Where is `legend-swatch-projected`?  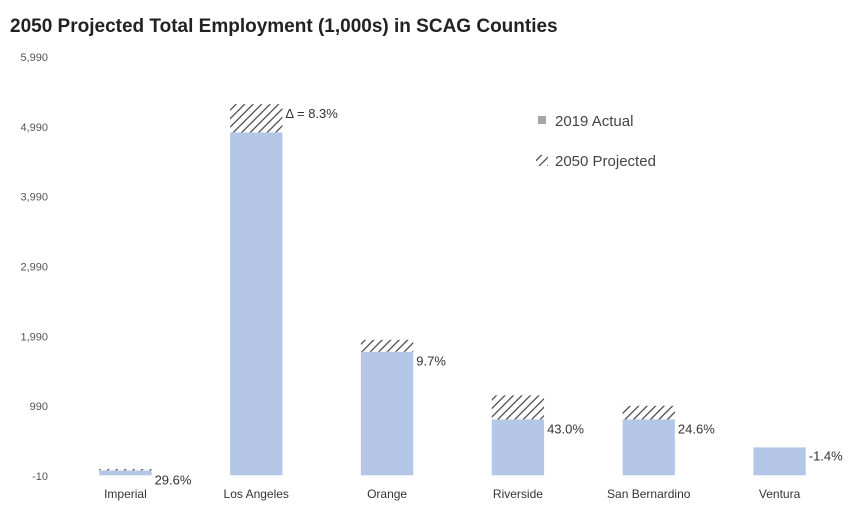 legend-swatch-projected is located at coordinates (542, 160).